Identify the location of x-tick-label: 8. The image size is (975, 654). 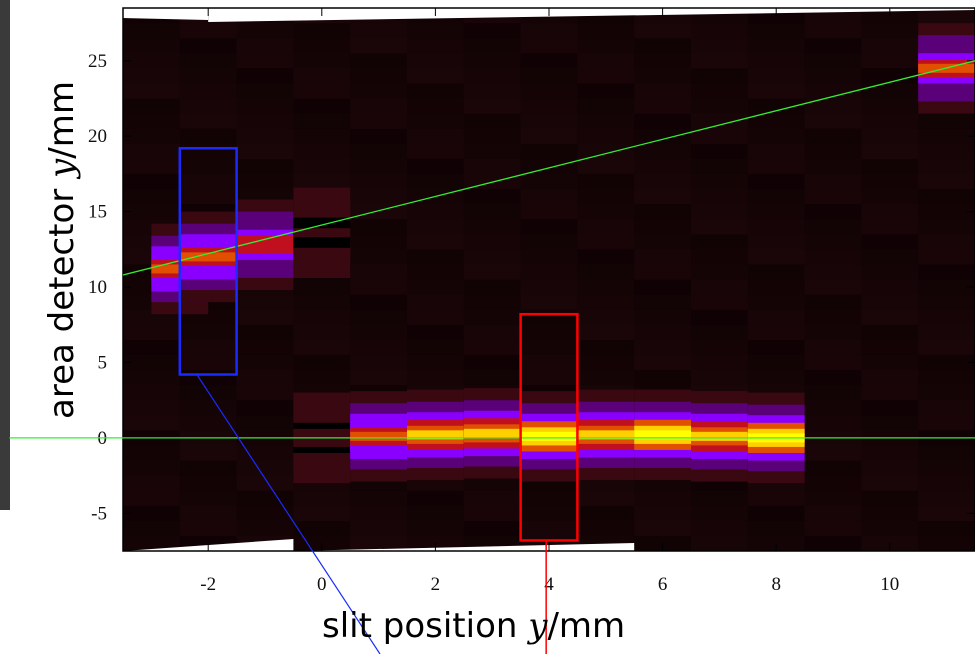
(776, 584).